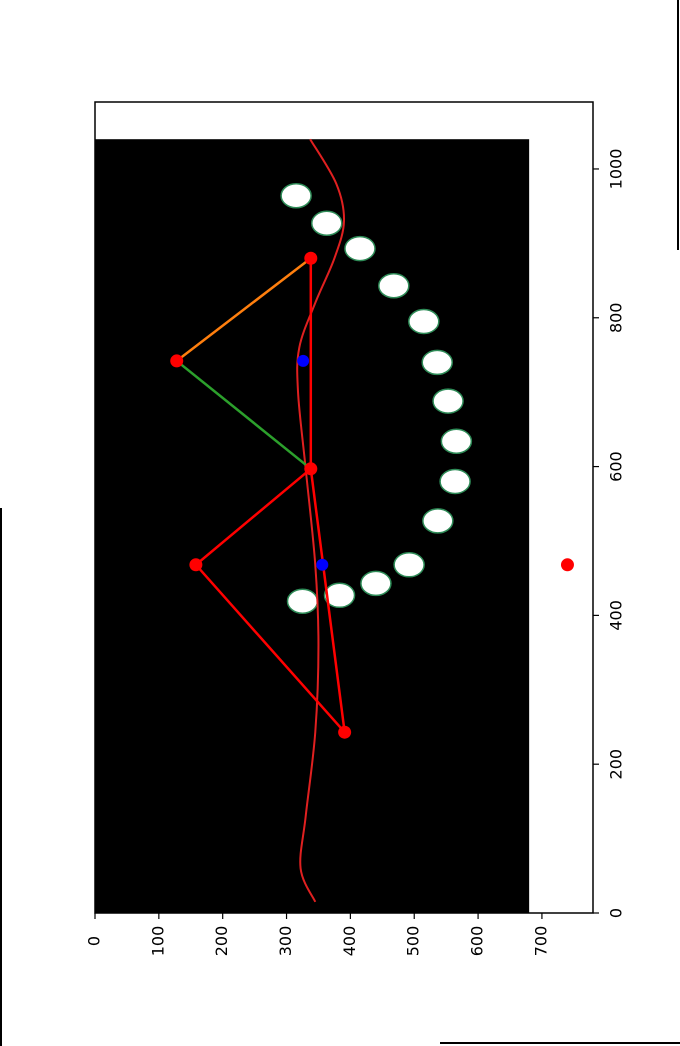  Describe the element at coordinates (157, 941) in the screenshot. I see `y-tick-label: 100` at that location.